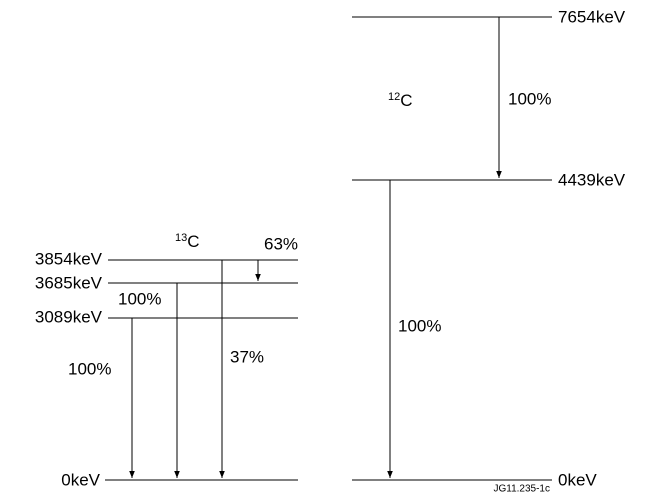 This screenshot has width=648, height=496. What do you see at coordinates (181, 238) in the screenshot?
I see `mass-number: 13` at bounding box center [181, 238].